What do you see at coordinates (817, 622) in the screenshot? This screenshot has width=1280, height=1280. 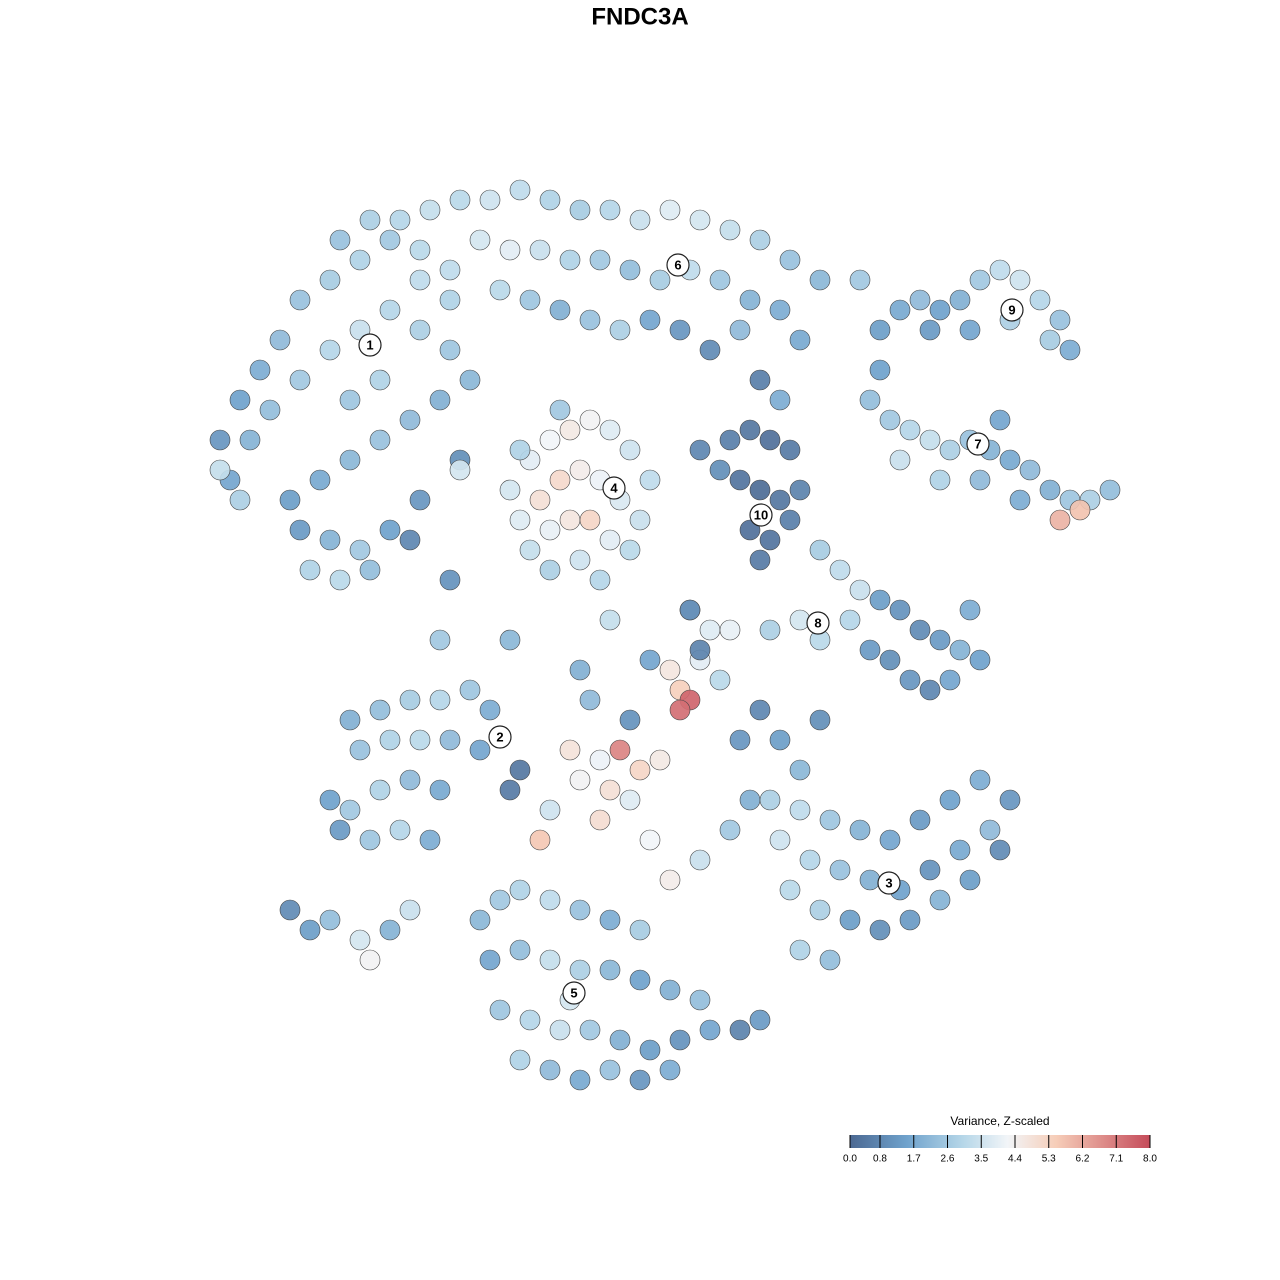 I see `cluster-label: 8` at bounding box center [817, 622].